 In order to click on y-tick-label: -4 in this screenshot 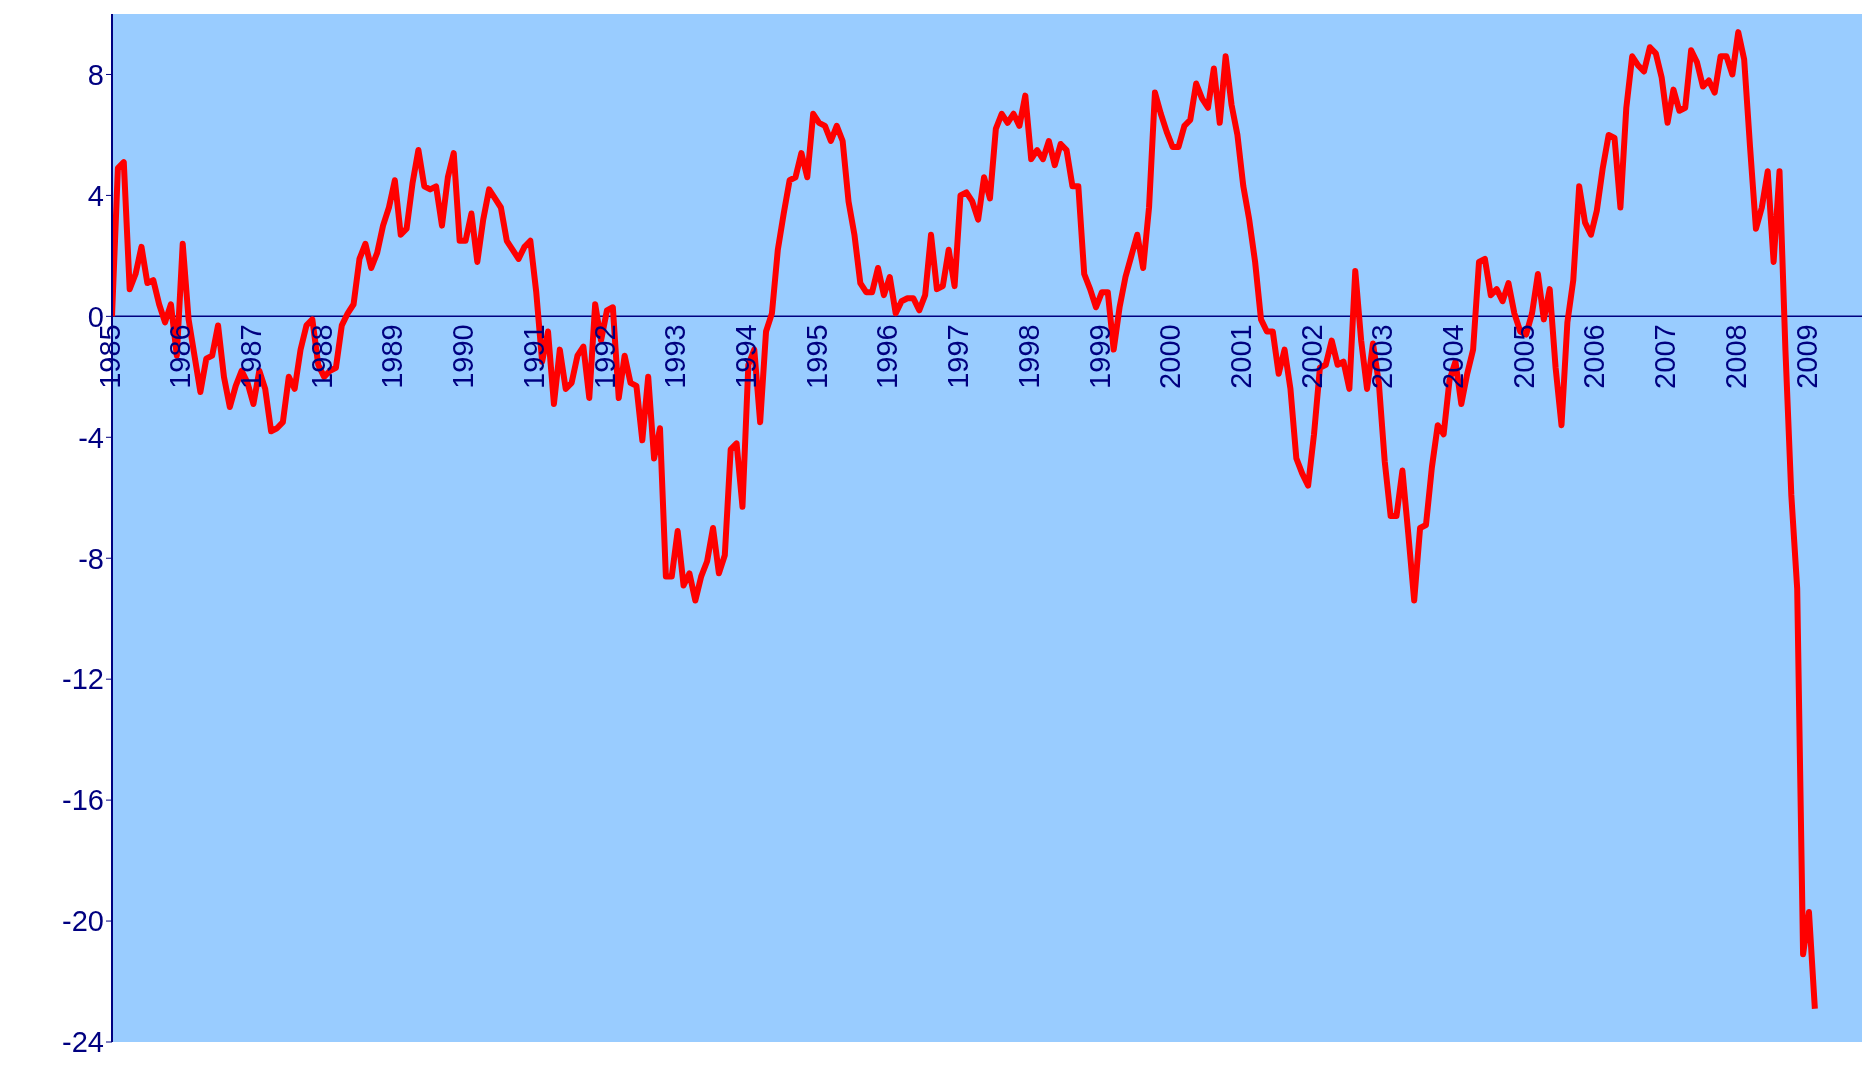, I will do `click(91, 437)`.